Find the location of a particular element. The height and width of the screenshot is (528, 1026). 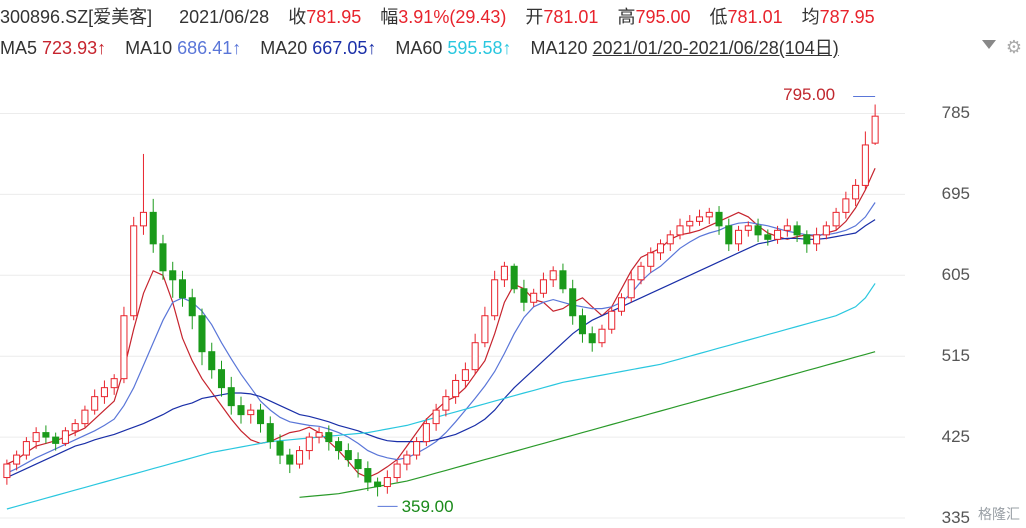

ma60-value: 595.58↑ is located at coordinates (479, 48).